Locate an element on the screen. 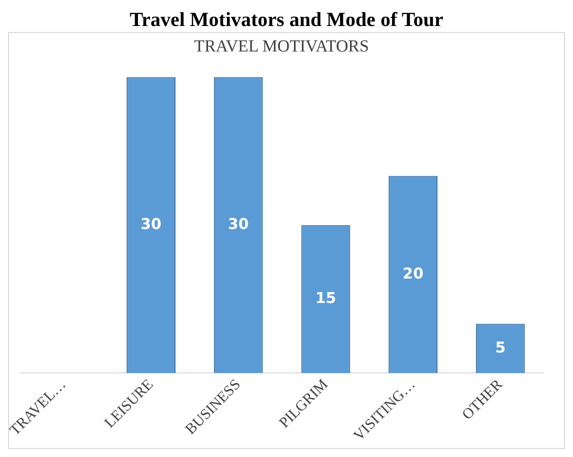 This screenshot has width=573, height=457. data-label: 20 is located at coordinates (413, 273).